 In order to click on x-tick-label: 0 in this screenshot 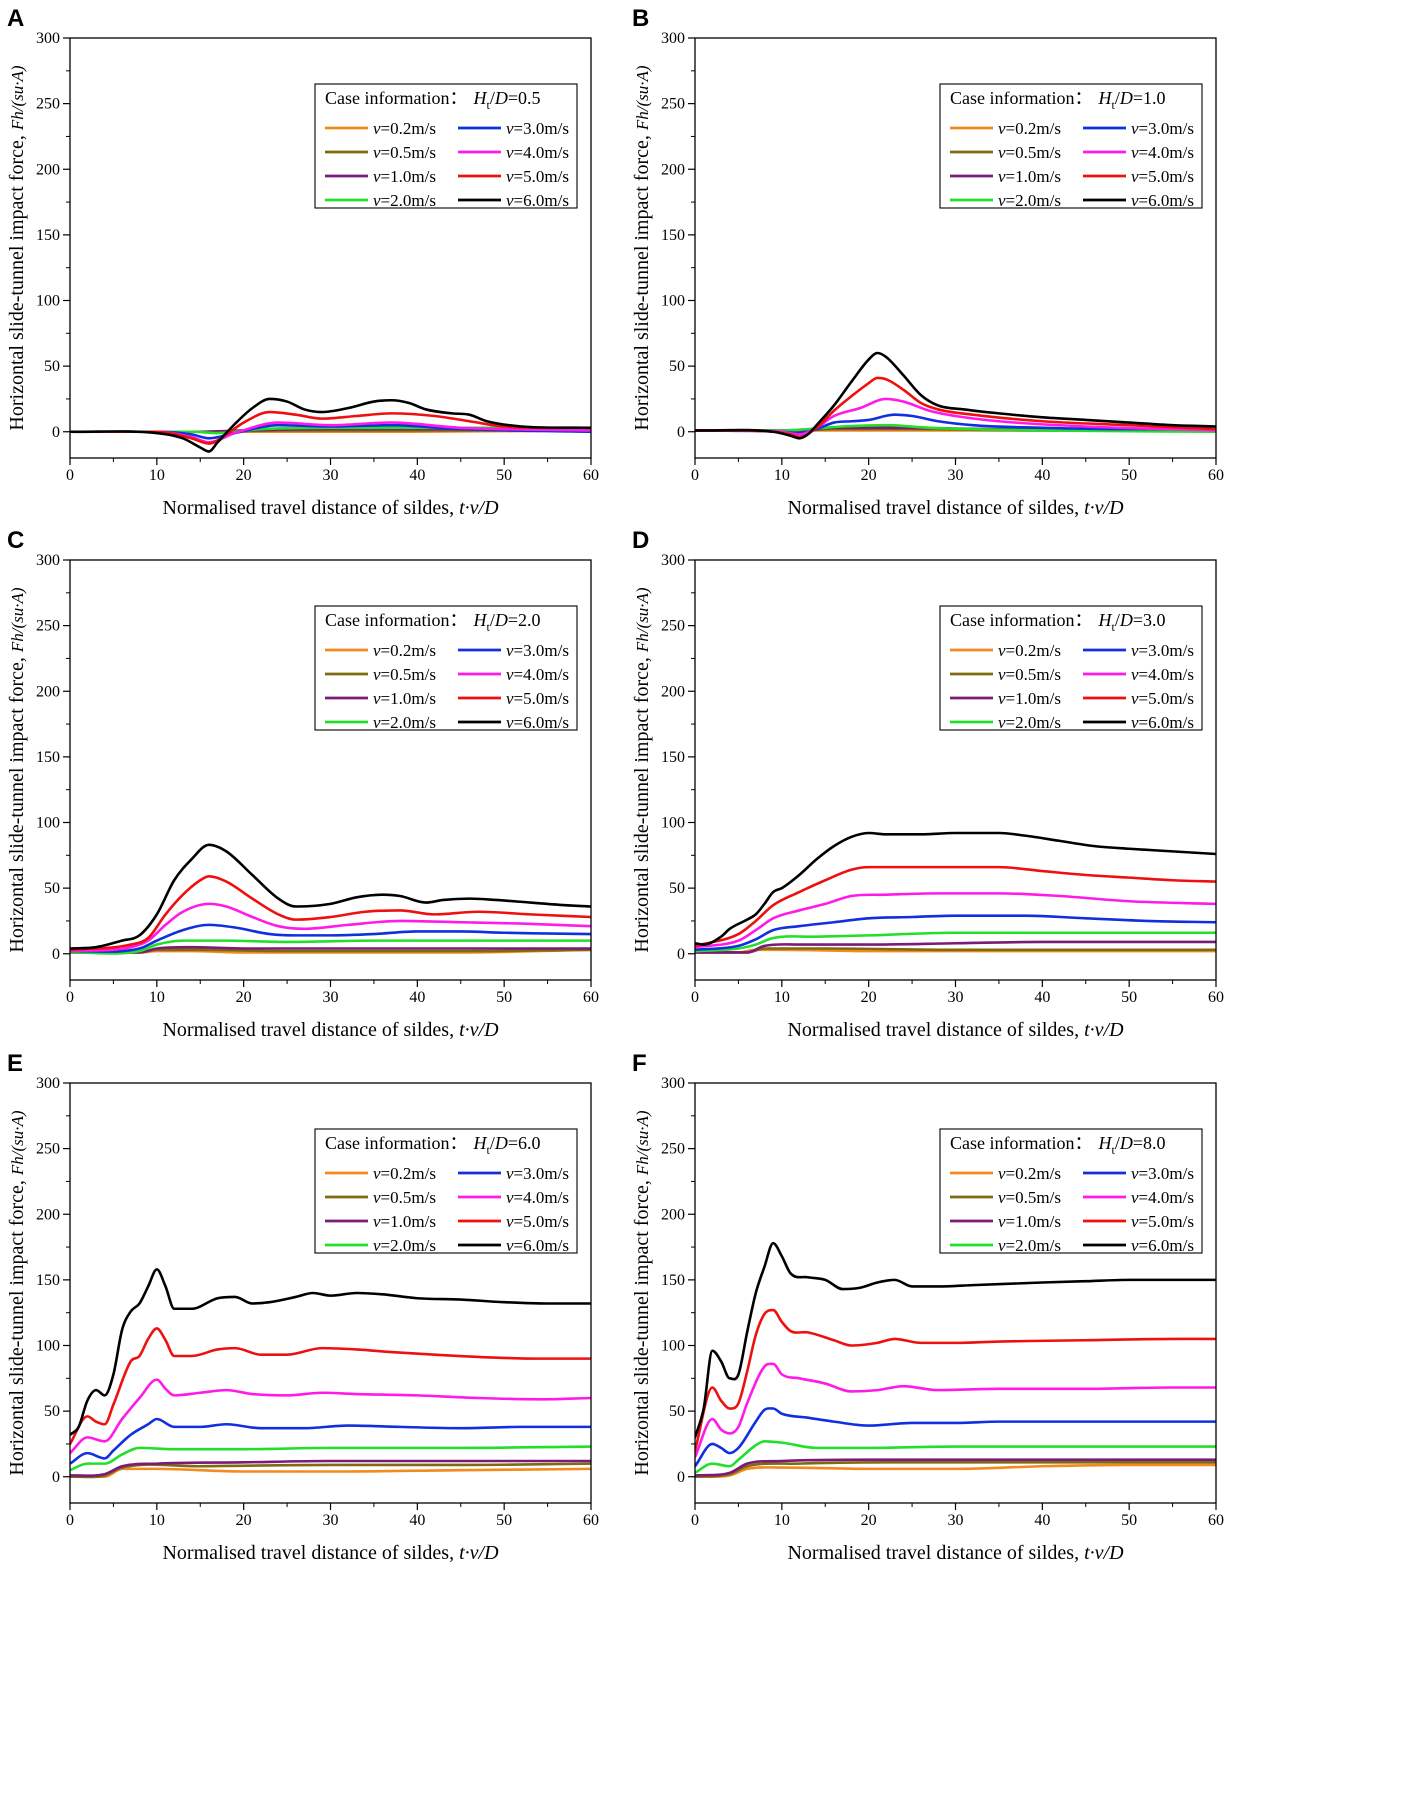, I will do `click(695, 1520)`.